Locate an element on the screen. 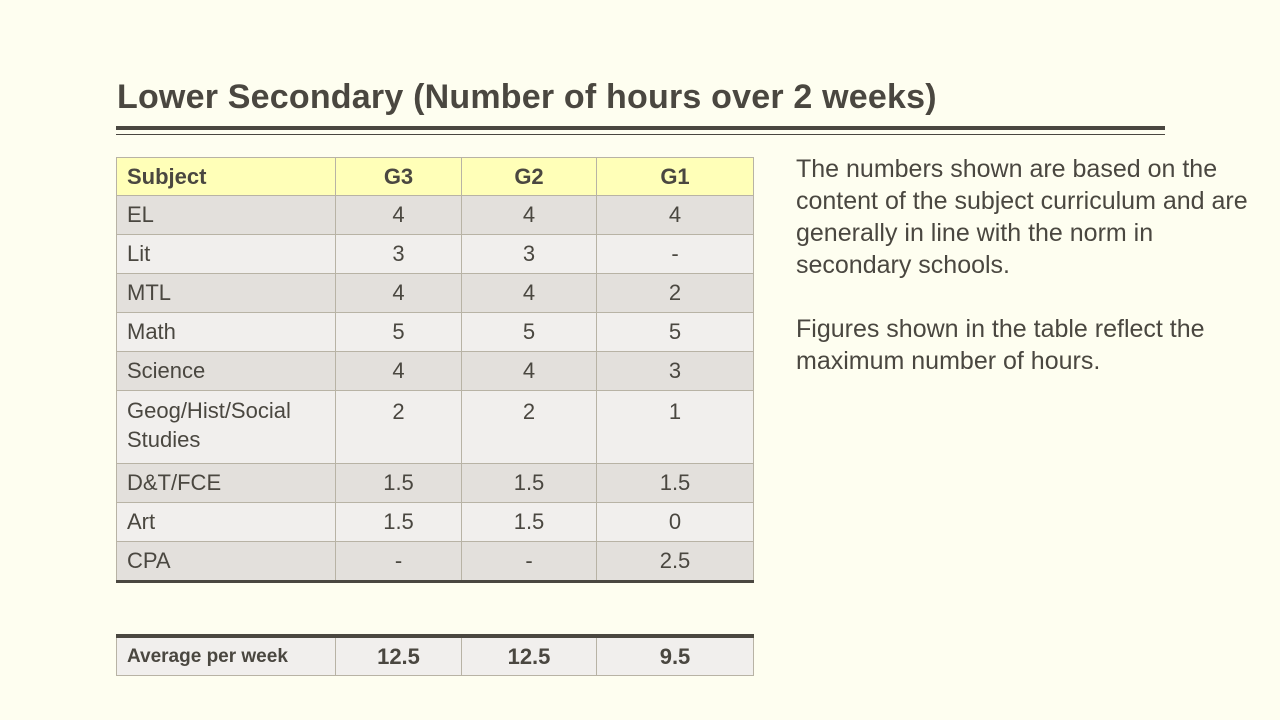 The width and height of the screenshot is (1280, 720). average-value-g3: 12.5 is located at coordinates (398, 655).